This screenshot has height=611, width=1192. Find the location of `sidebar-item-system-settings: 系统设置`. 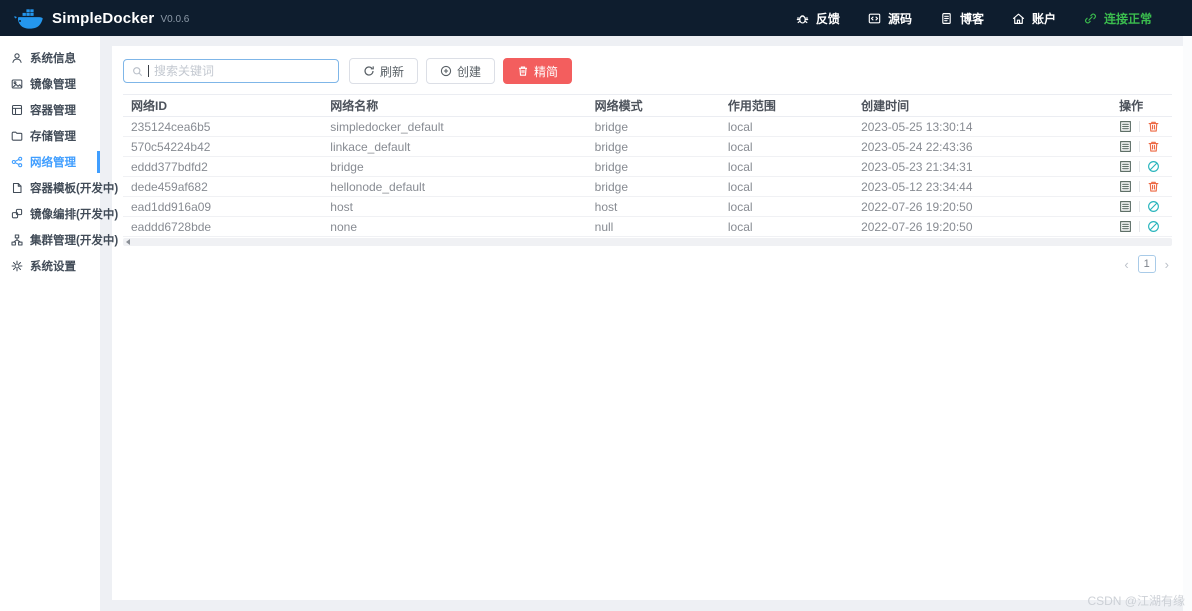

sidebar-item-system-settings: 系统设置 is located at coordinates (50, 266).